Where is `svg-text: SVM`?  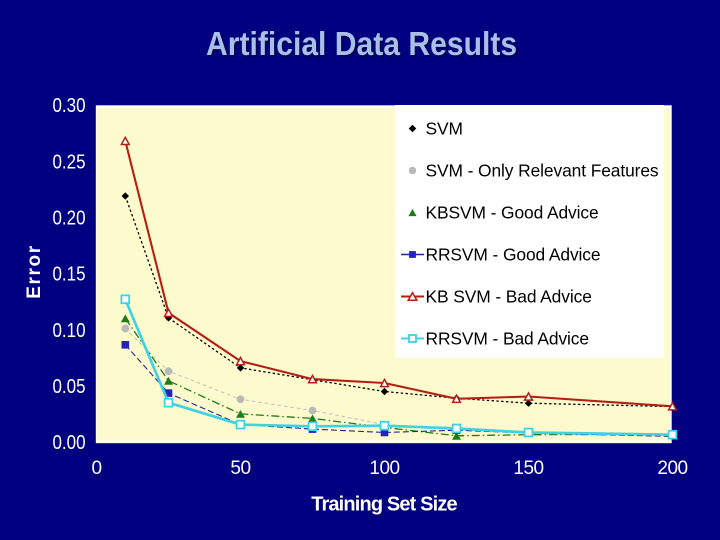 svg-text: SVM is located at coordinates (444, 129).